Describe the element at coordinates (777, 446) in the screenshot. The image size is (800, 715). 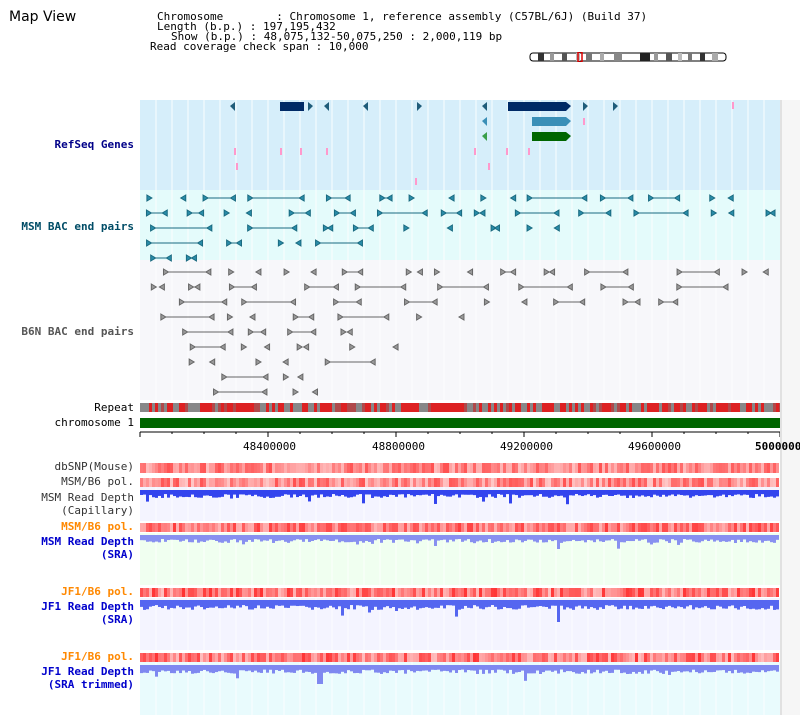
I see `axis-tick-label: 50000000` at that location.